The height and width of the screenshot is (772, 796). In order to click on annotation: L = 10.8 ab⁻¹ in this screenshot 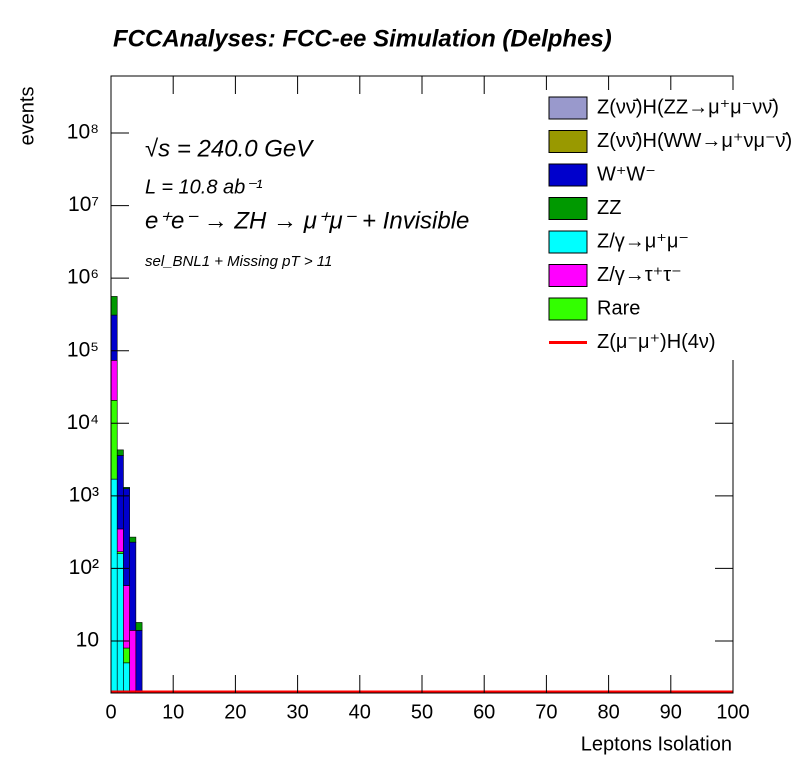, I will do `click(204, 187)`.